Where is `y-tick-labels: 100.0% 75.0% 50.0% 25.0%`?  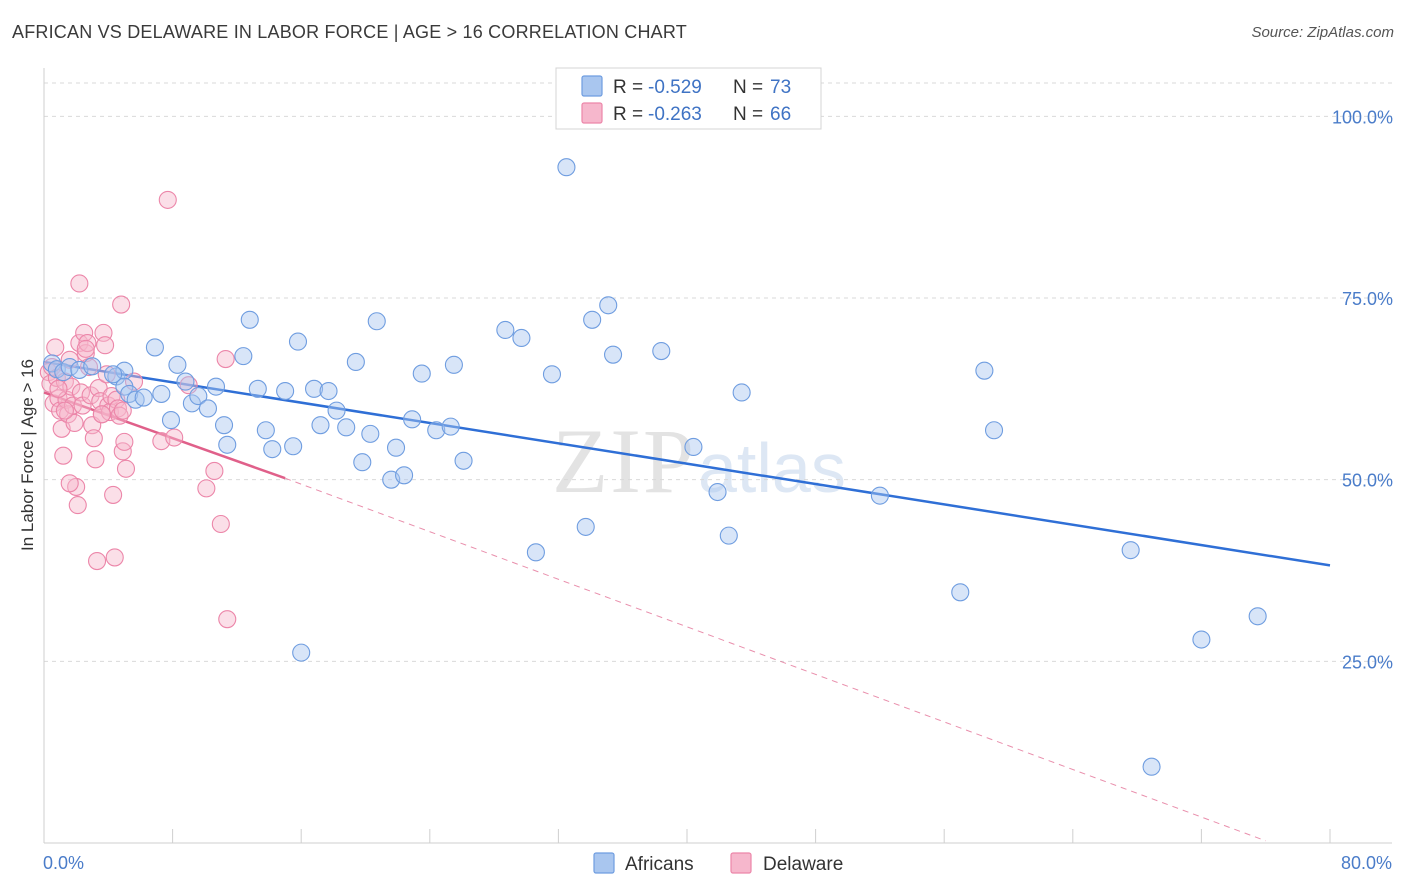
y-tick-labels: 100.0% 75.0% 50.0% 25.0% is located at coordinates (1362, 389).